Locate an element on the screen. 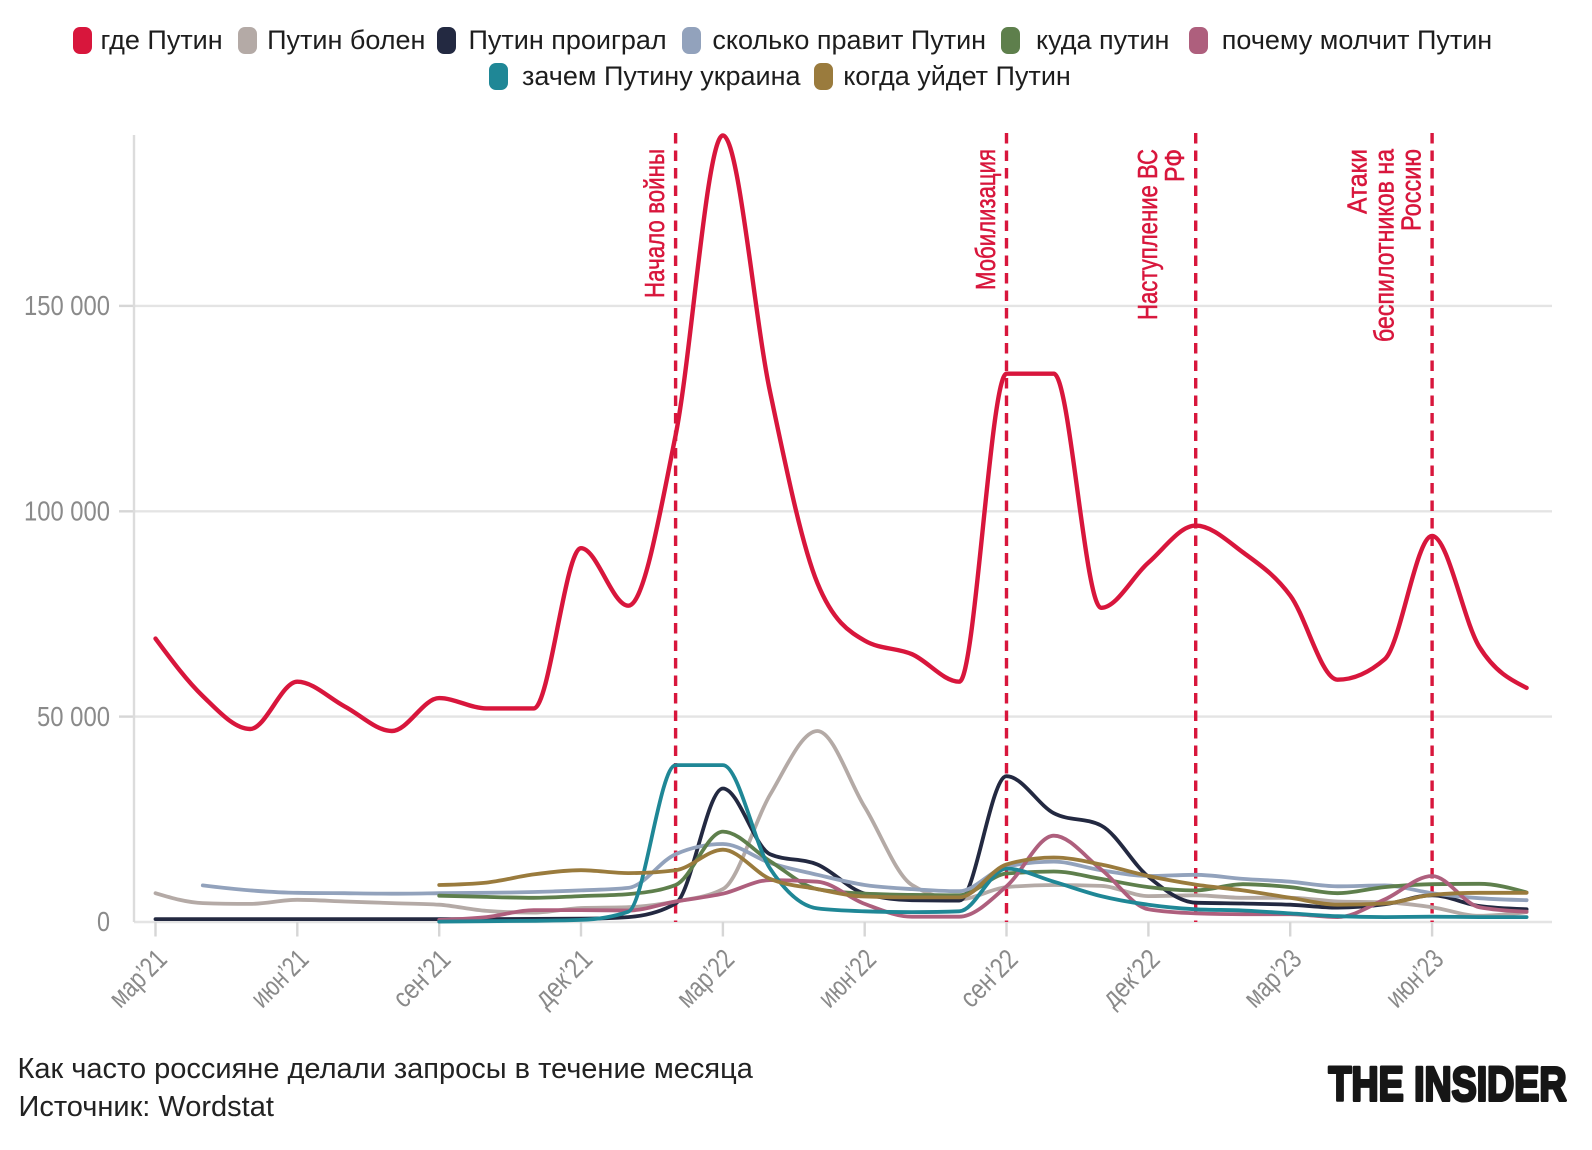 The width and height of the screenshot is (1592, 1150). svg-text: беспилотников на is located at coordinates (1384, 245).